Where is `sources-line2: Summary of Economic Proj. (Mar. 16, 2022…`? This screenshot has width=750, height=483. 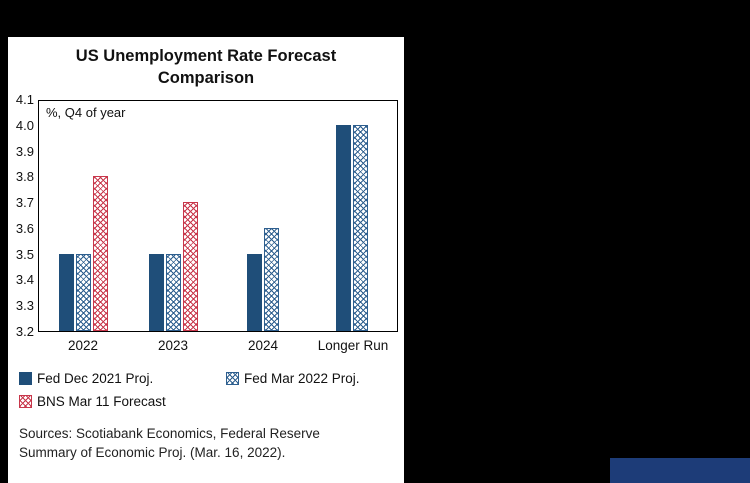
sources-line2: Summary of Economic Proj. (Mar. 16, 2022… is located at coordinates (152, 452).